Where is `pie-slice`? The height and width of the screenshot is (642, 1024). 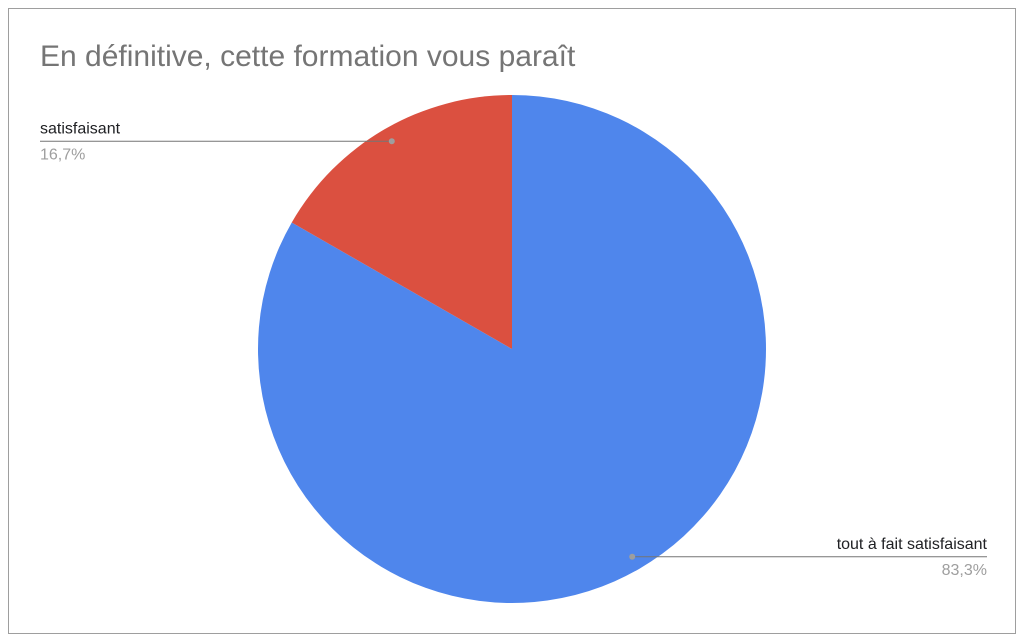 pie-slice is located at coordinates (401, 222).